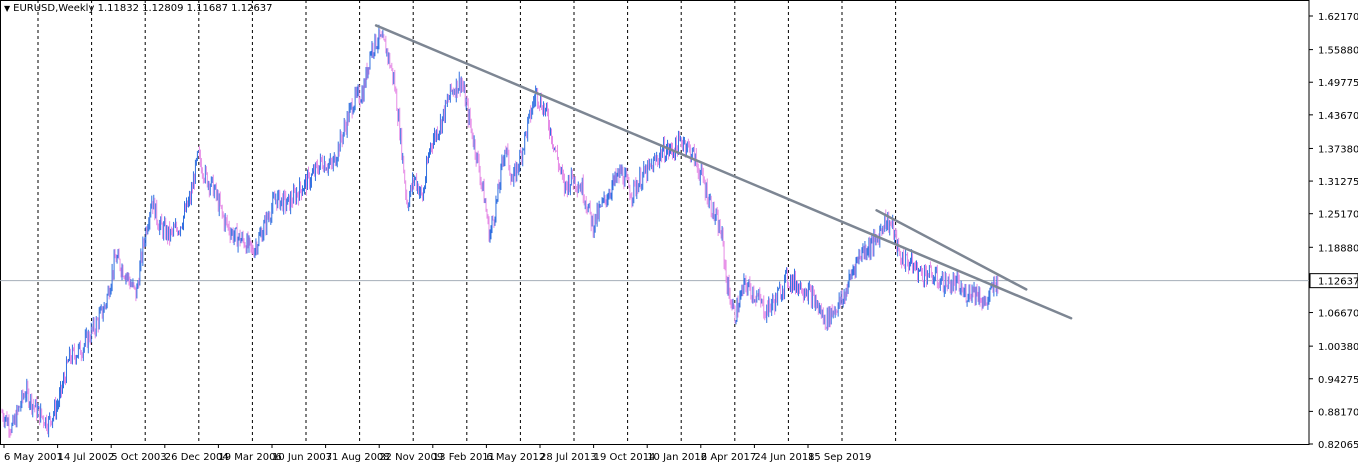 The height and width of the screenshot is (468, 1358). I want to click on x-tick-label: 6 May 2012, so click(515, 457).